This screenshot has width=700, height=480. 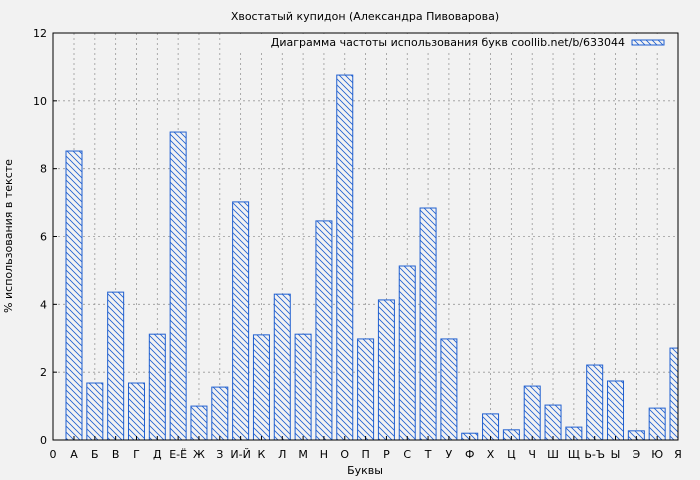 I want to click on bar-М, so click(x=303, y=387).